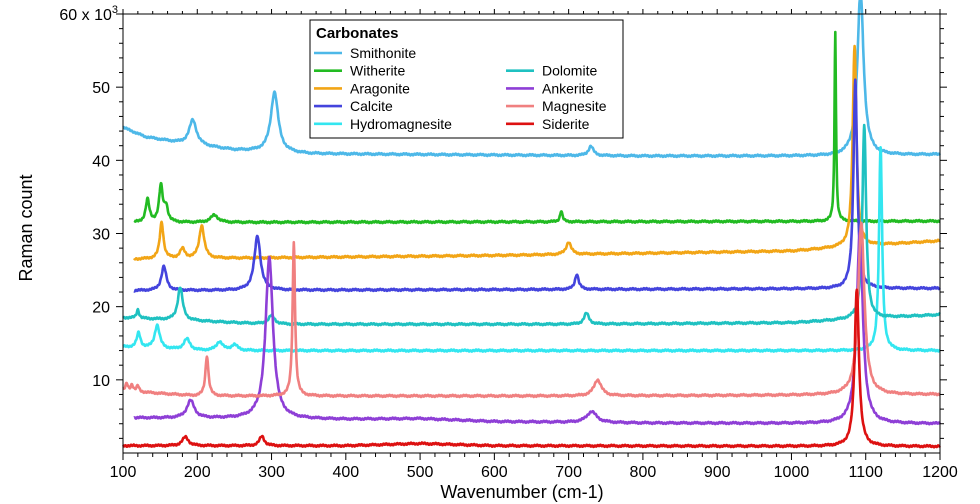 The height and width of the screenshot is (504, 980). What do you see at coordinates (197, 472) in the screenshot?
I see `x-tick-label: 200` at bounding box center [197, 472].